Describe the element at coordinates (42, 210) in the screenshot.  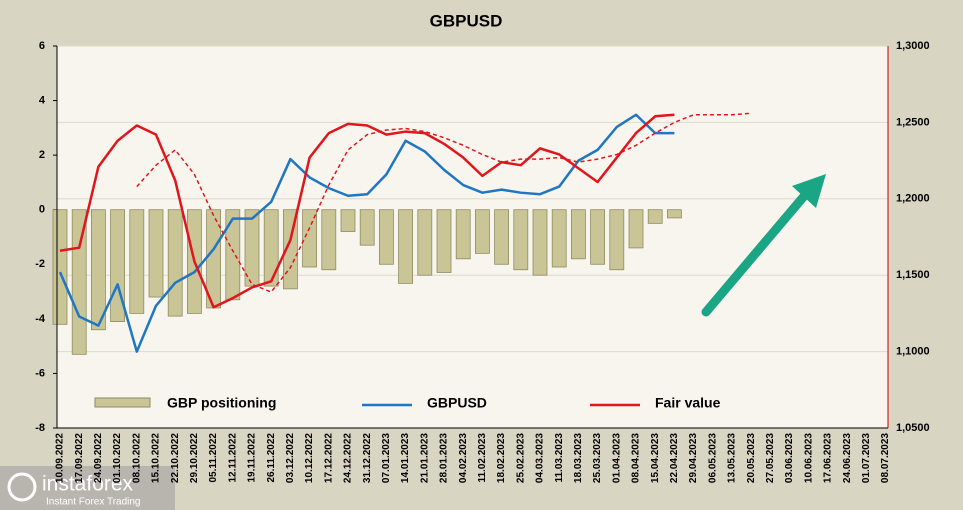
I see `y-tick-label: 0` at that location.